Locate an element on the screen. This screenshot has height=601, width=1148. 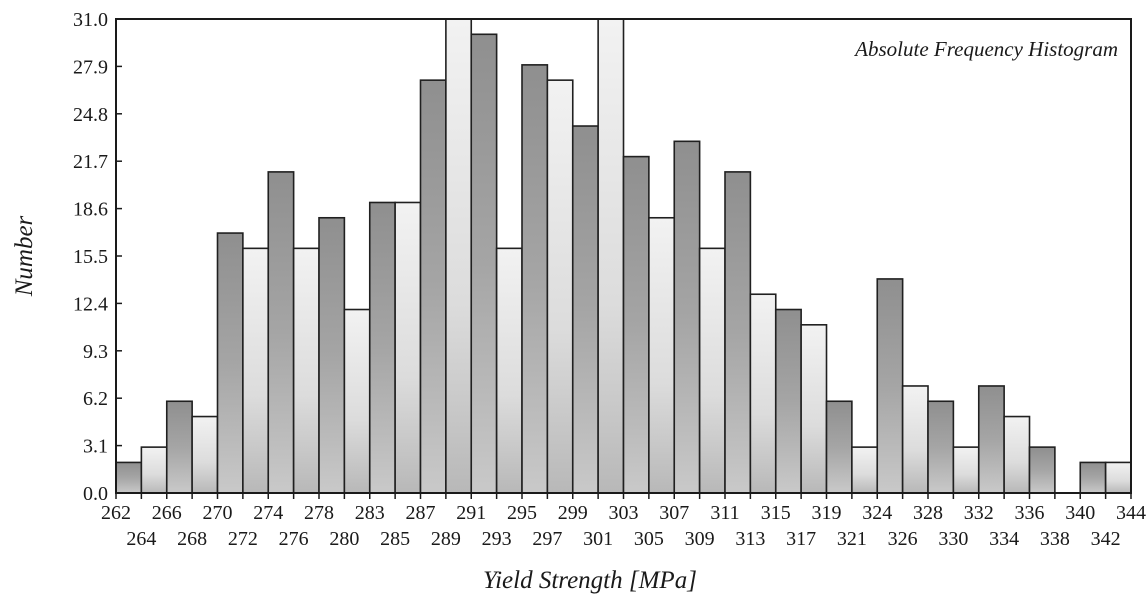
x-tick-label: 272 is located at coordinates (243, 539).